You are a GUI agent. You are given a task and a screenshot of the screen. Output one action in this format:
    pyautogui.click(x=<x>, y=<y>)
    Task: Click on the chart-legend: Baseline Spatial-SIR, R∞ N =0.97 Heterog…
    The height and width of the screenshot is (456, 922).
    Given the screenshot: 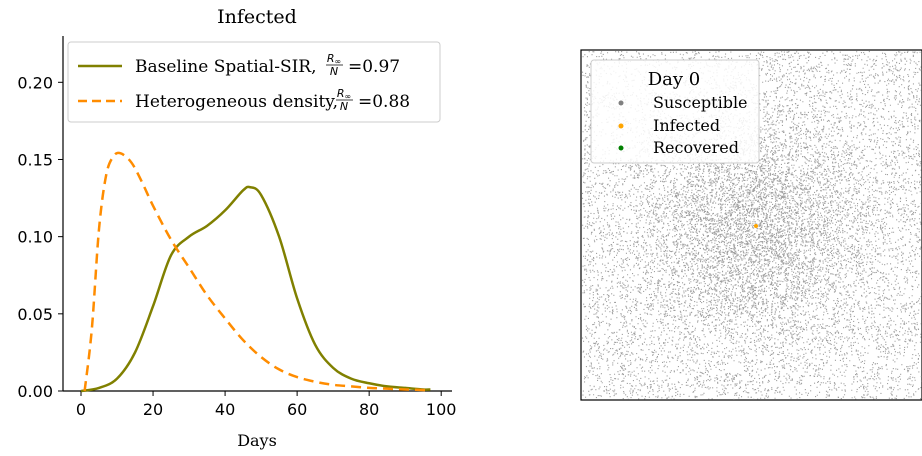 What is the action you would take?
    pyautogui.click(x=254, y=82)
    